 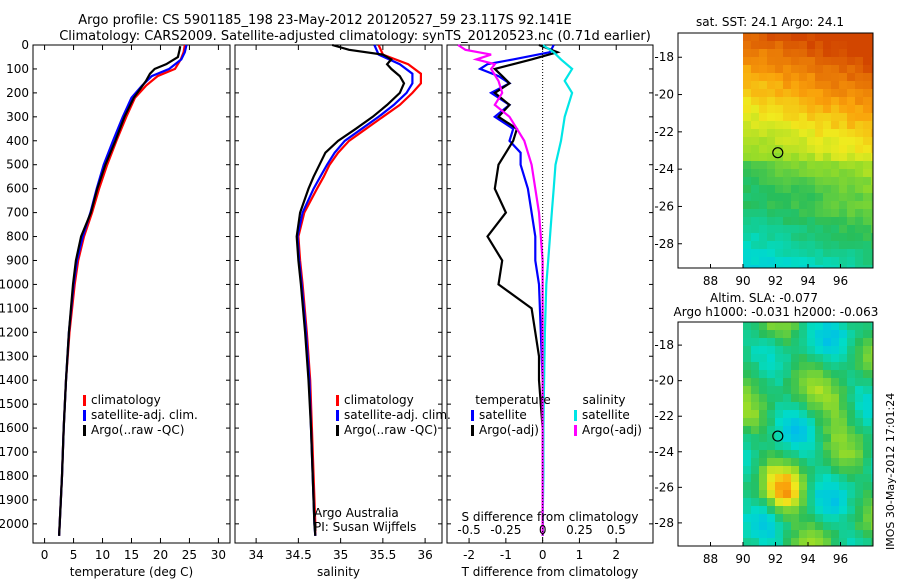 I want to click on legend-label: Argo(-adj), so click(x=509, y=430).